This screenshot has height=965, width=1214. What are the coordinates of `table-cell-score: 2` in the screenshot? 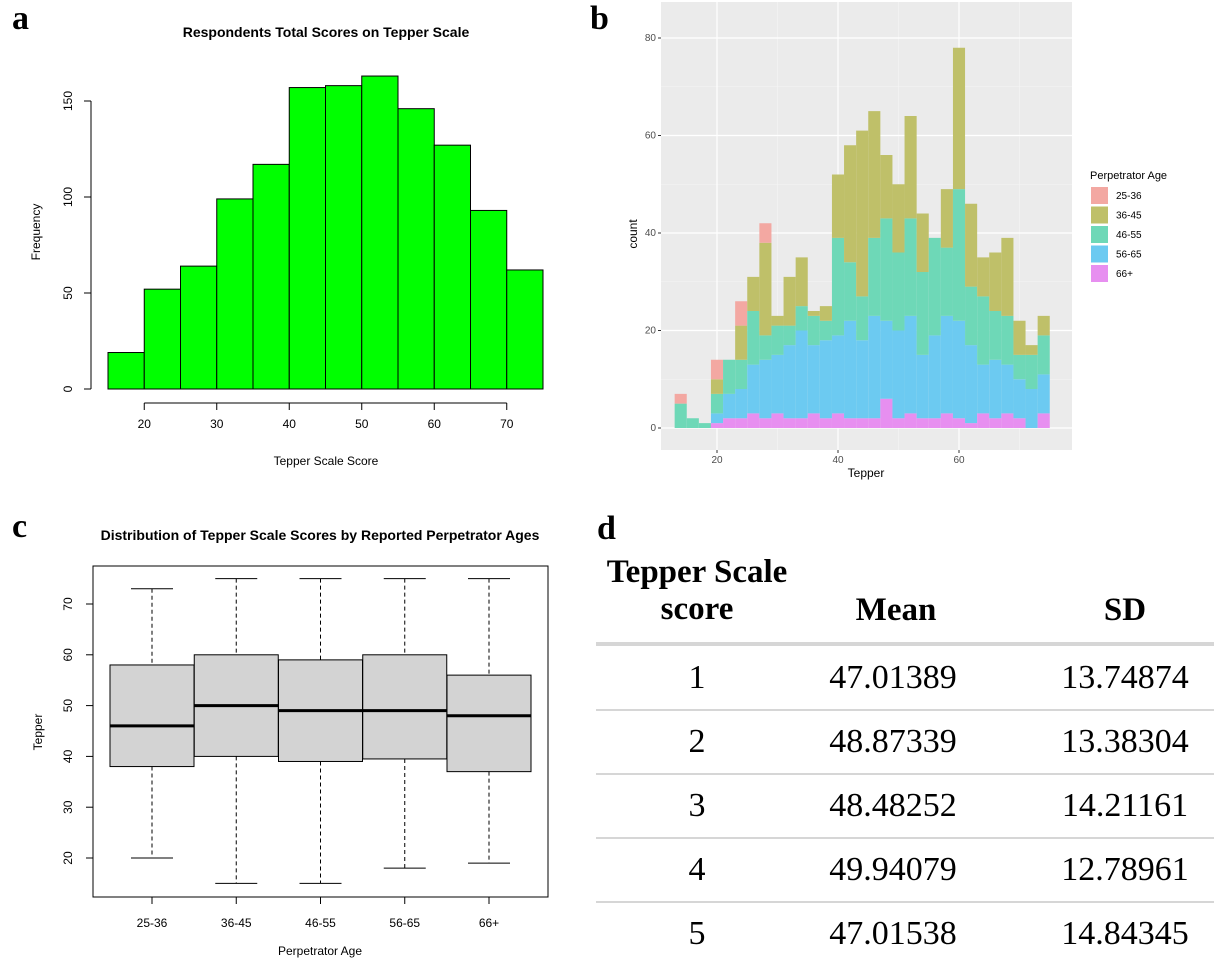 It's located at (697, 742).